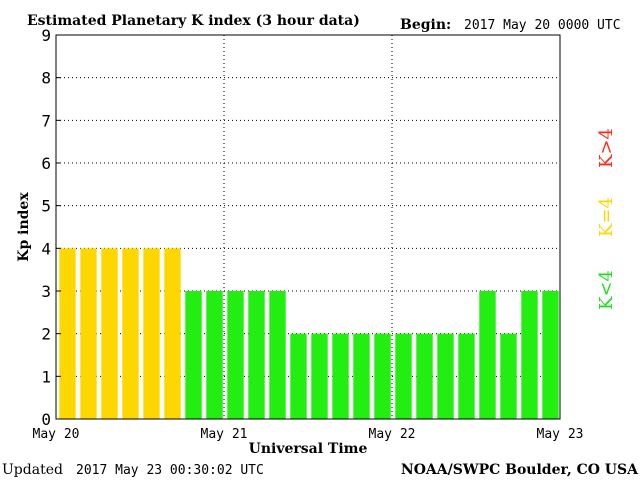 This screenshot has height=480, width=640. I want to click on y-tick-label: 6, so click(46, 163).